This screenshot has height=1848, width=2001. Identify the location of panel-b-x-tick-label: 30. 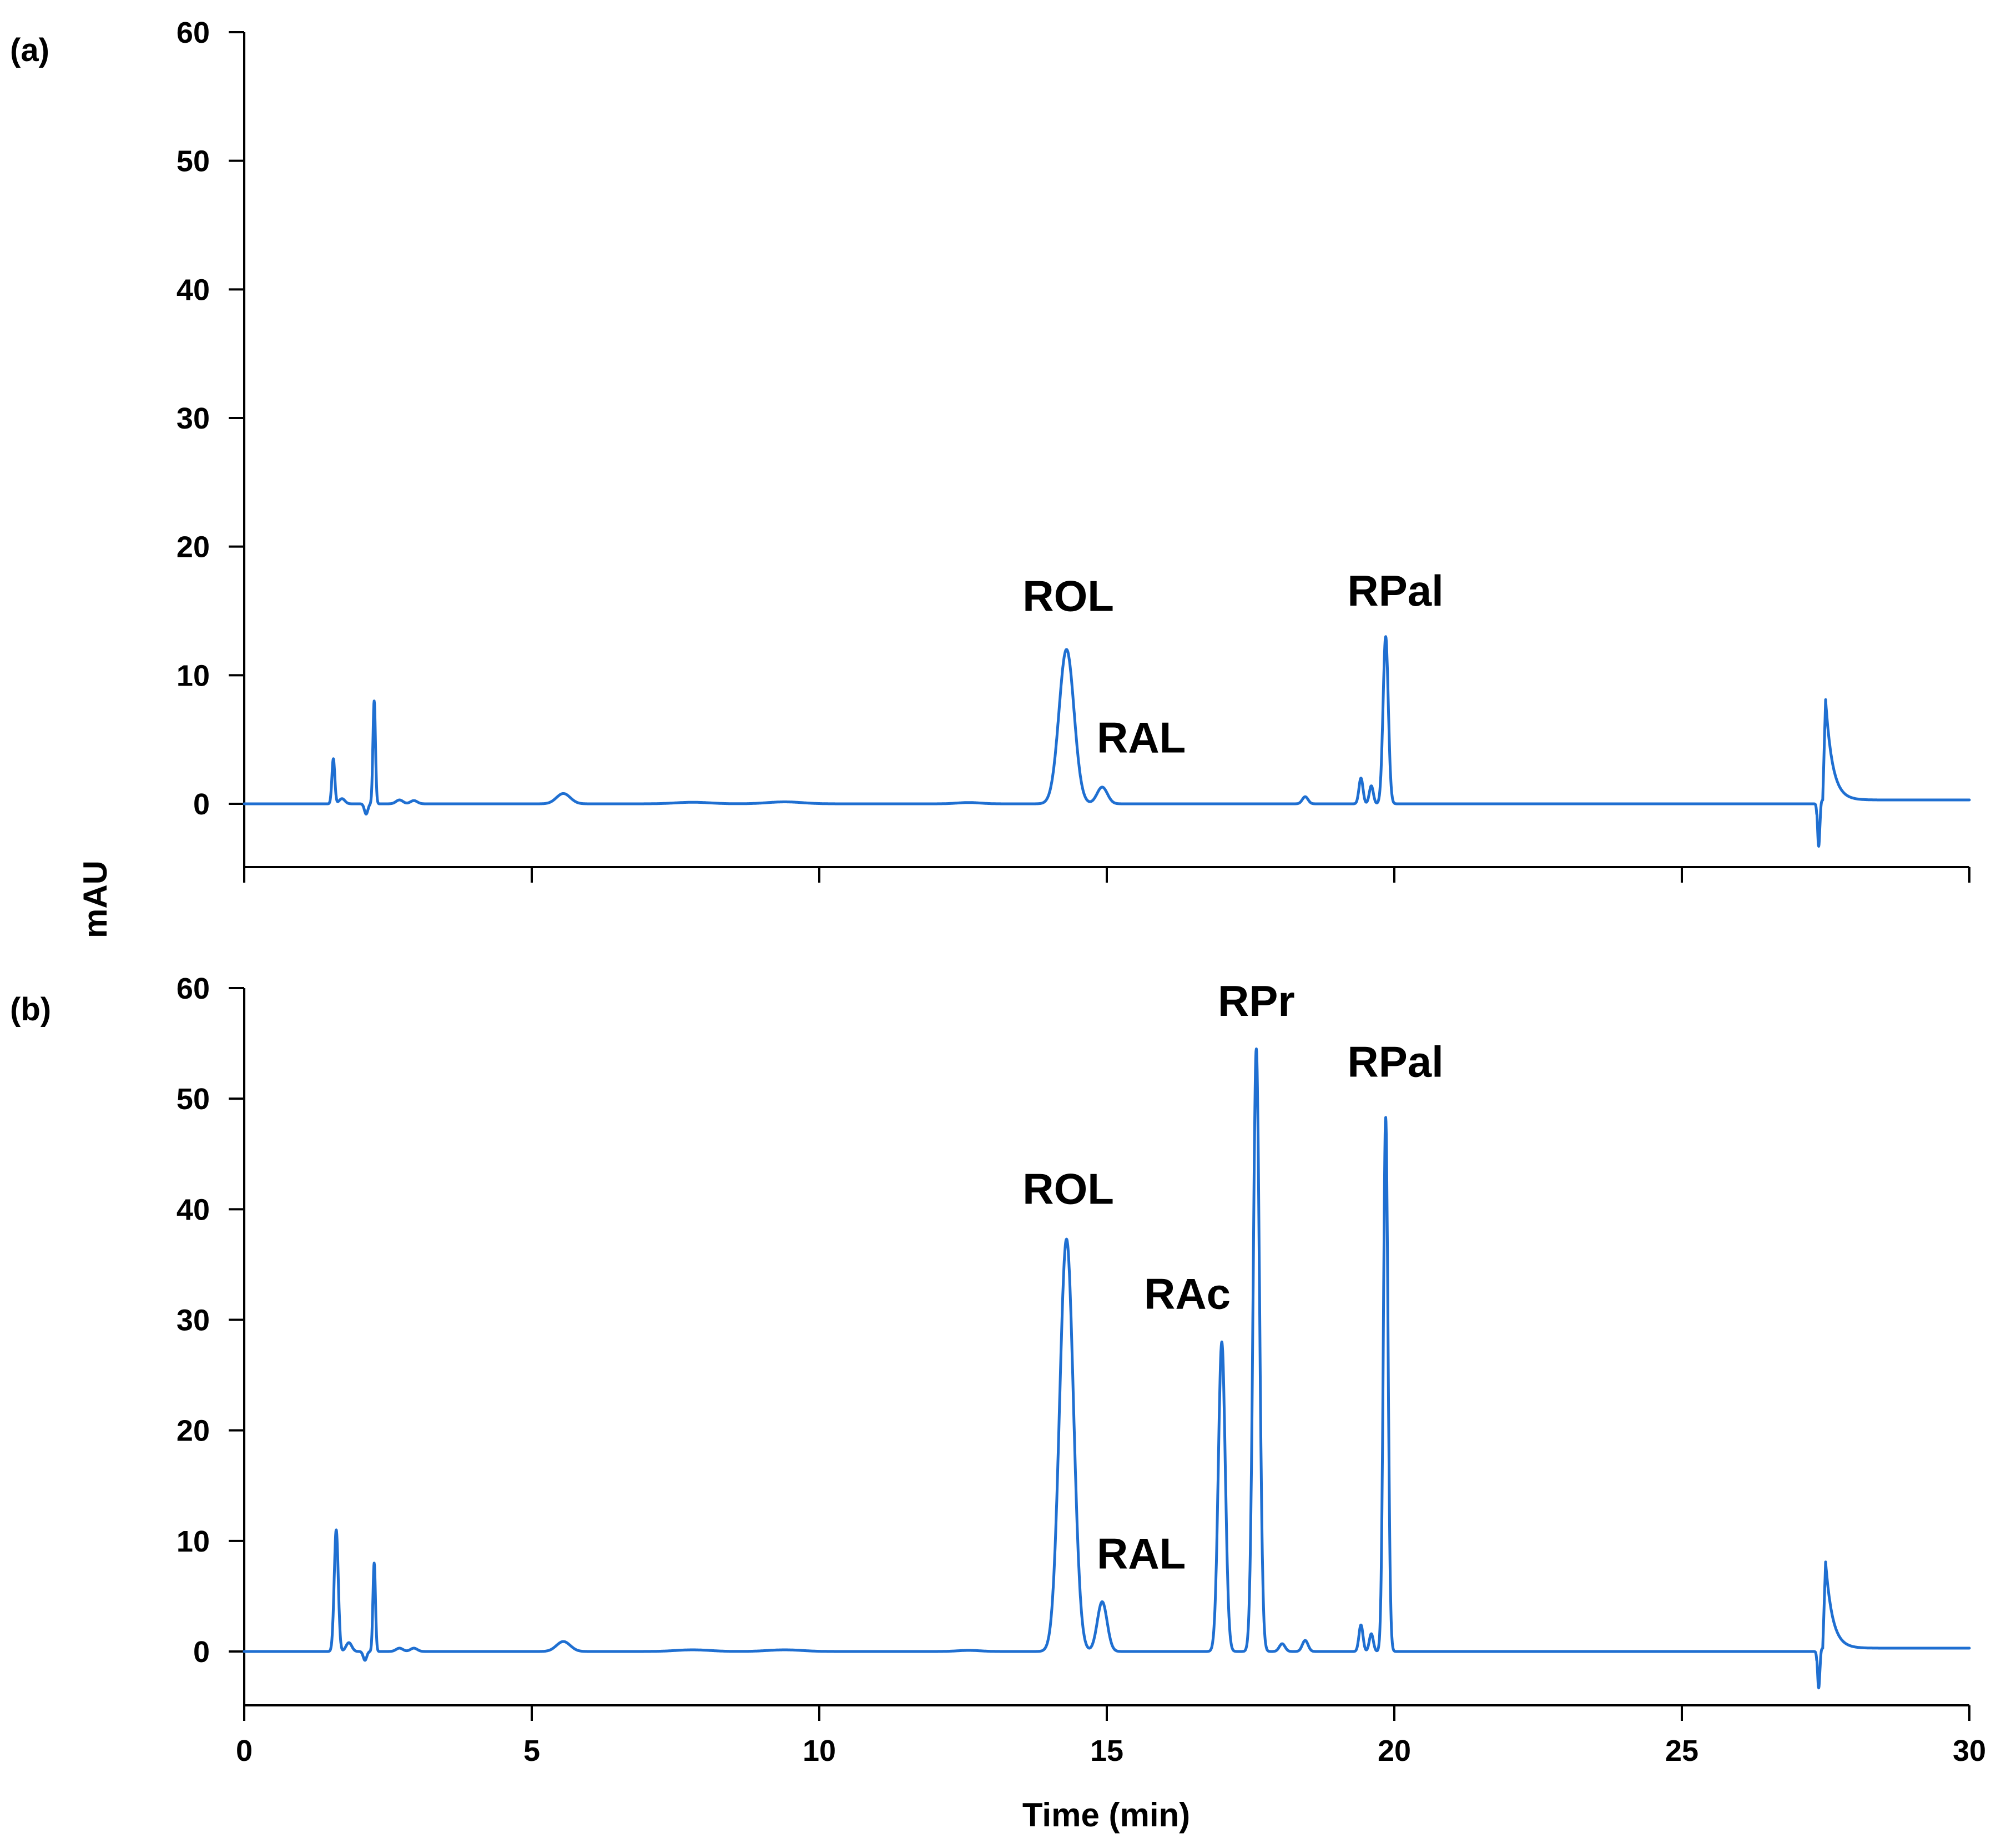
(1969, 1751).